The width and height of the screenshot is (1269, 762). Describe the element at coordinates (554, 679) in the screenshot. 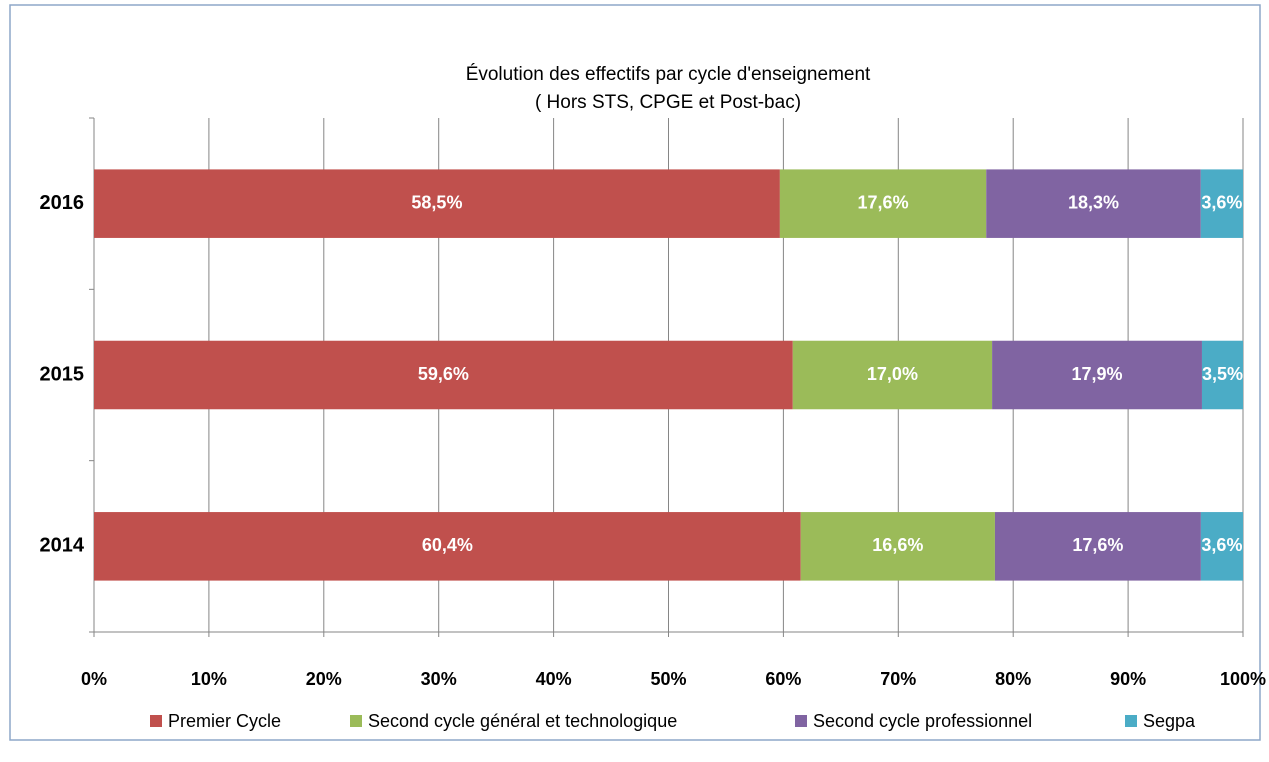

I see `x-tick-label: 40%` at that location.